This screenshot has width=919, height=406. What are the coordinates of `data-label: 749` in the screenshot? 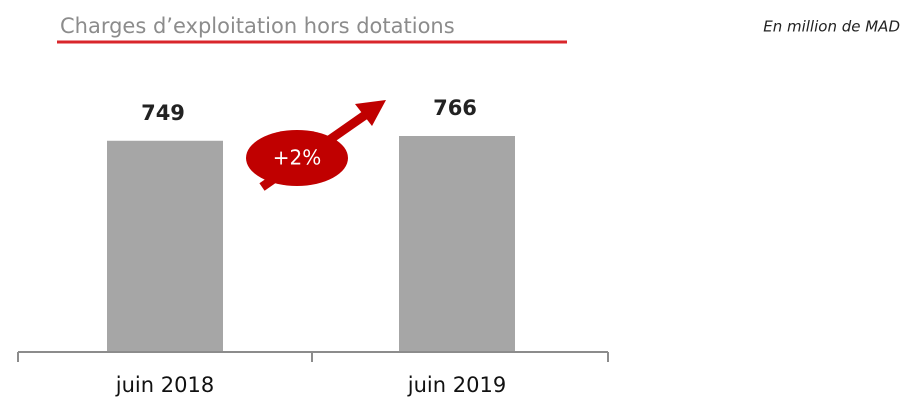 It's located at (163, 113).